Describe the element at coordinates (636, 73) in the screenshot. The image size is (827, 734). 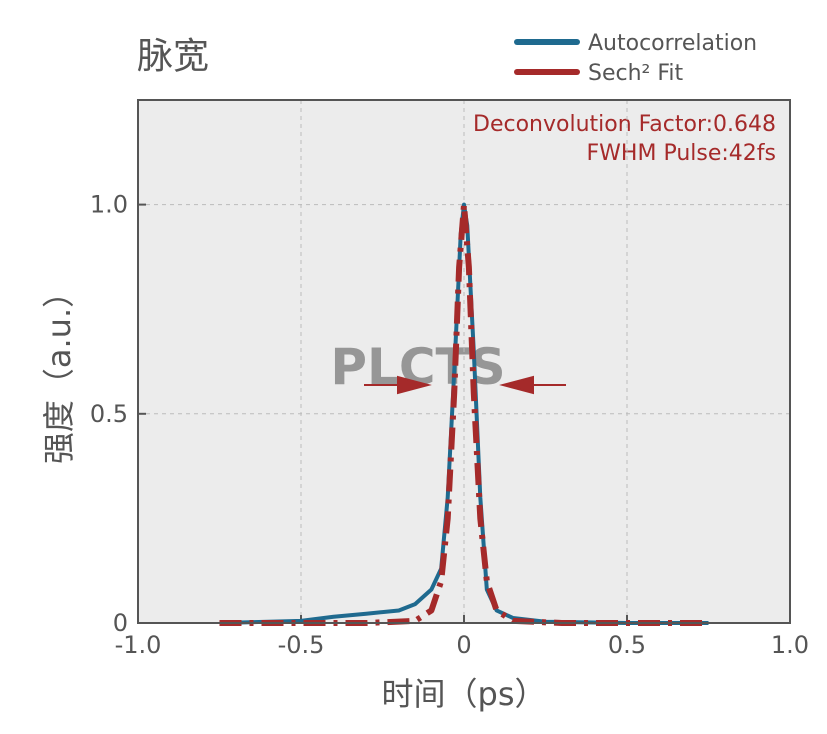
I see `legend-label: Sech² Fit` at that location.